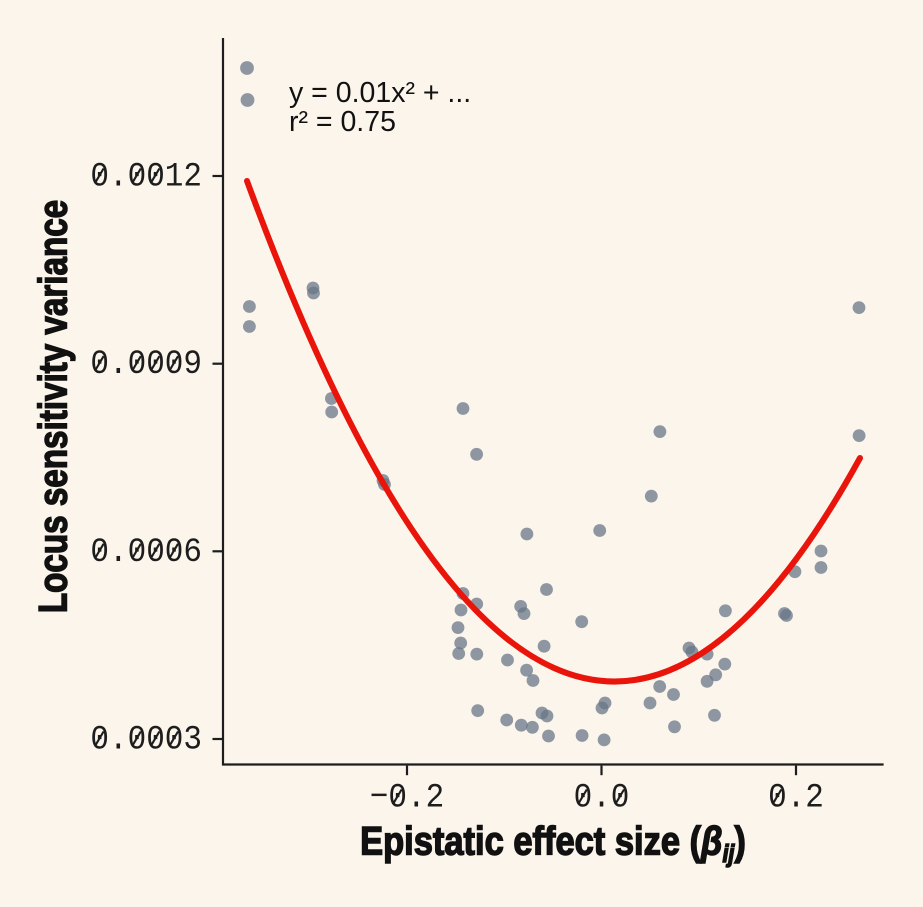 Image resolution: width=923 pixels, height=907 pixels. What do you see at coordinates (407, 797) in the screenshot?
I see `svg-text: −0.2` at bounding box center [407, 797].